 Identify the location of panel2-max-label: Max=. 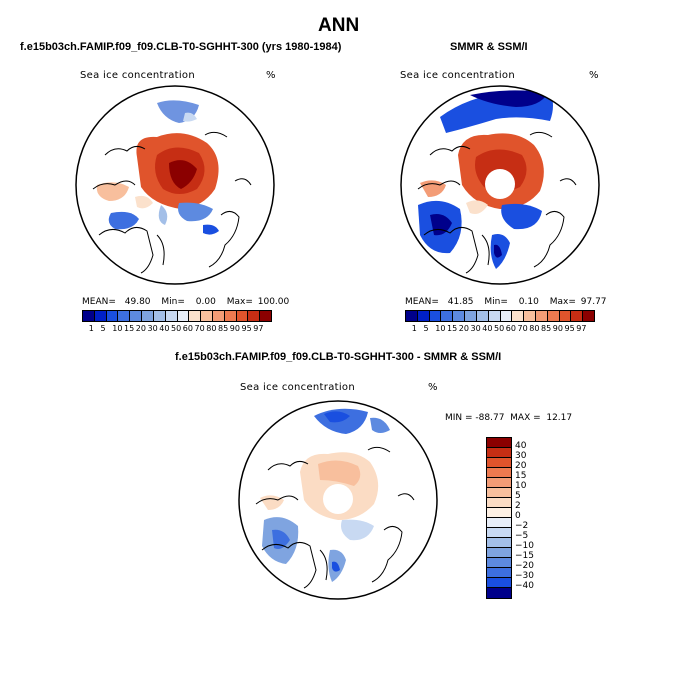
(562, 302).